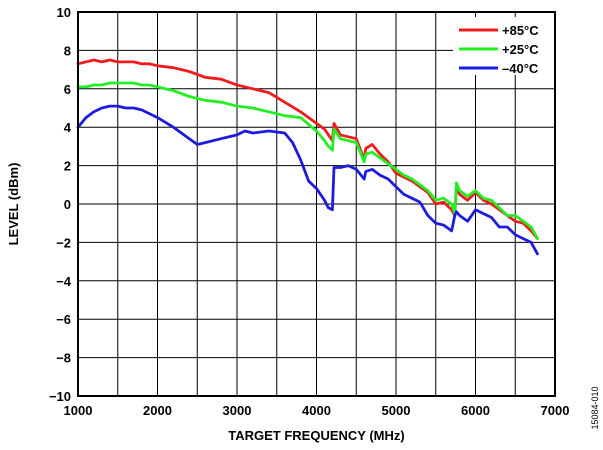  I want to click on x-tick-label: 2000, so click(157, 410).